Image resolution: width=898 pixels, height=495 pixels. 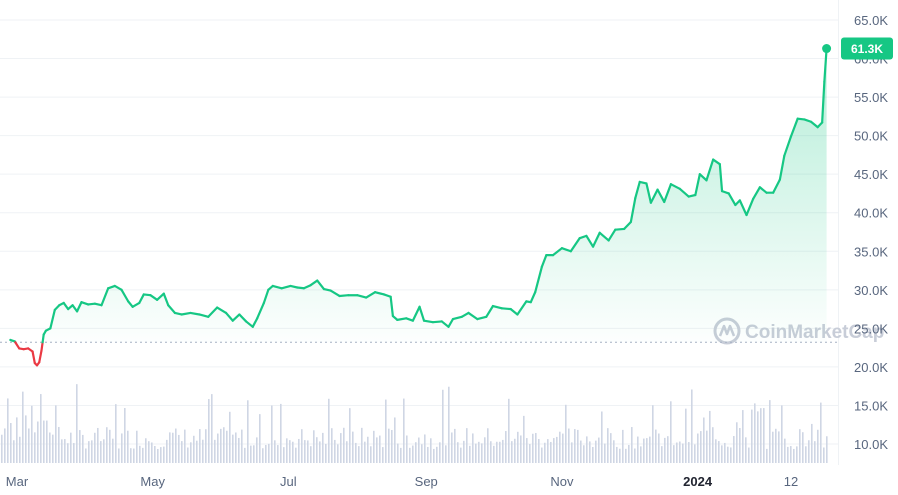 I want to click on y-tick-label: 45.0K, so click(x=871, y=174).